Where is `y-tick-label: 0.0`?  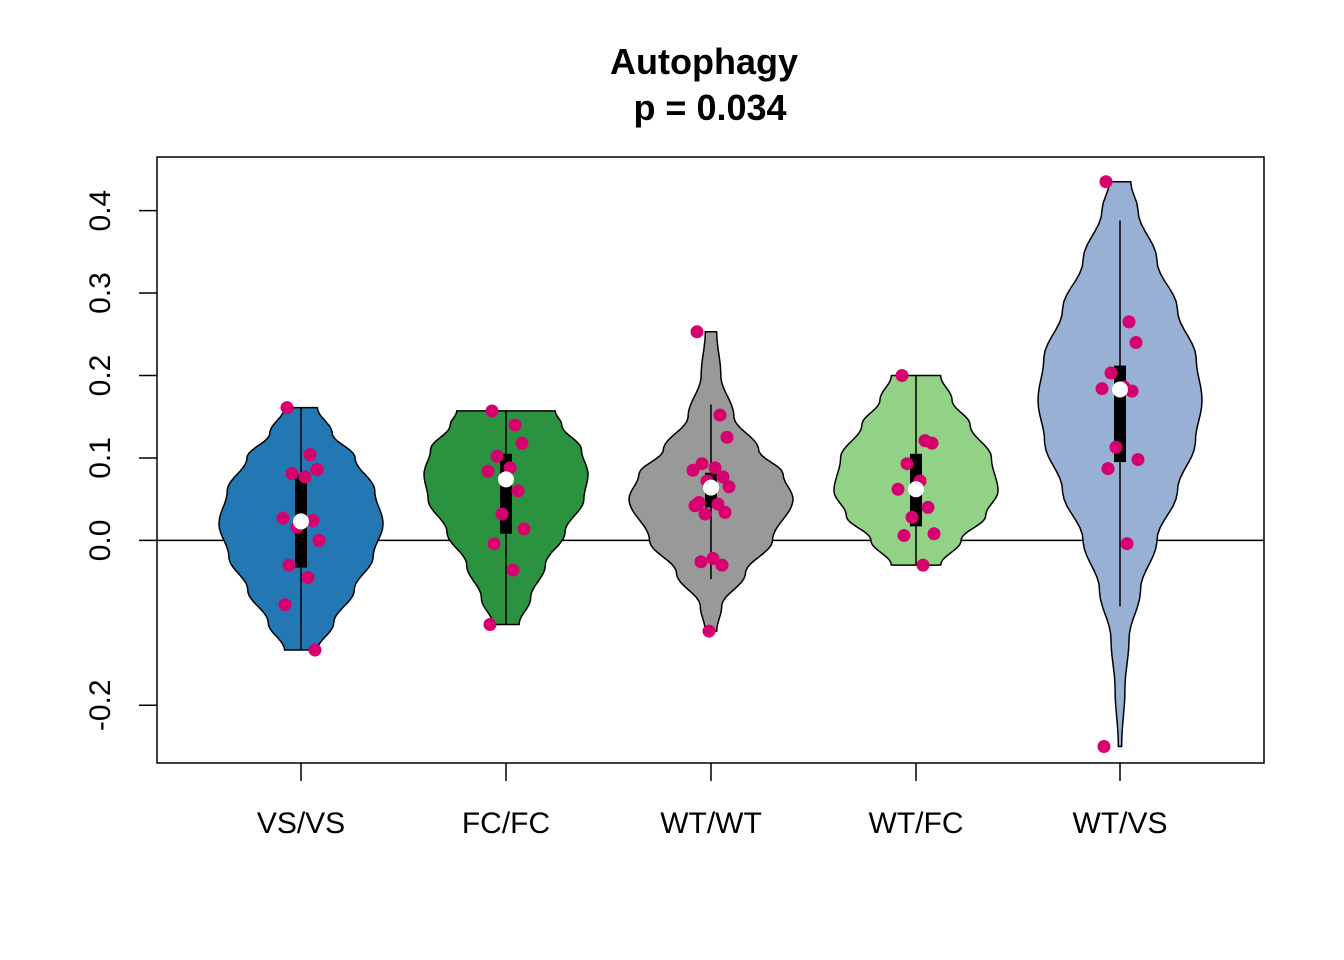
y-tick-label: 0.0 is located at coordinates (100, 541).